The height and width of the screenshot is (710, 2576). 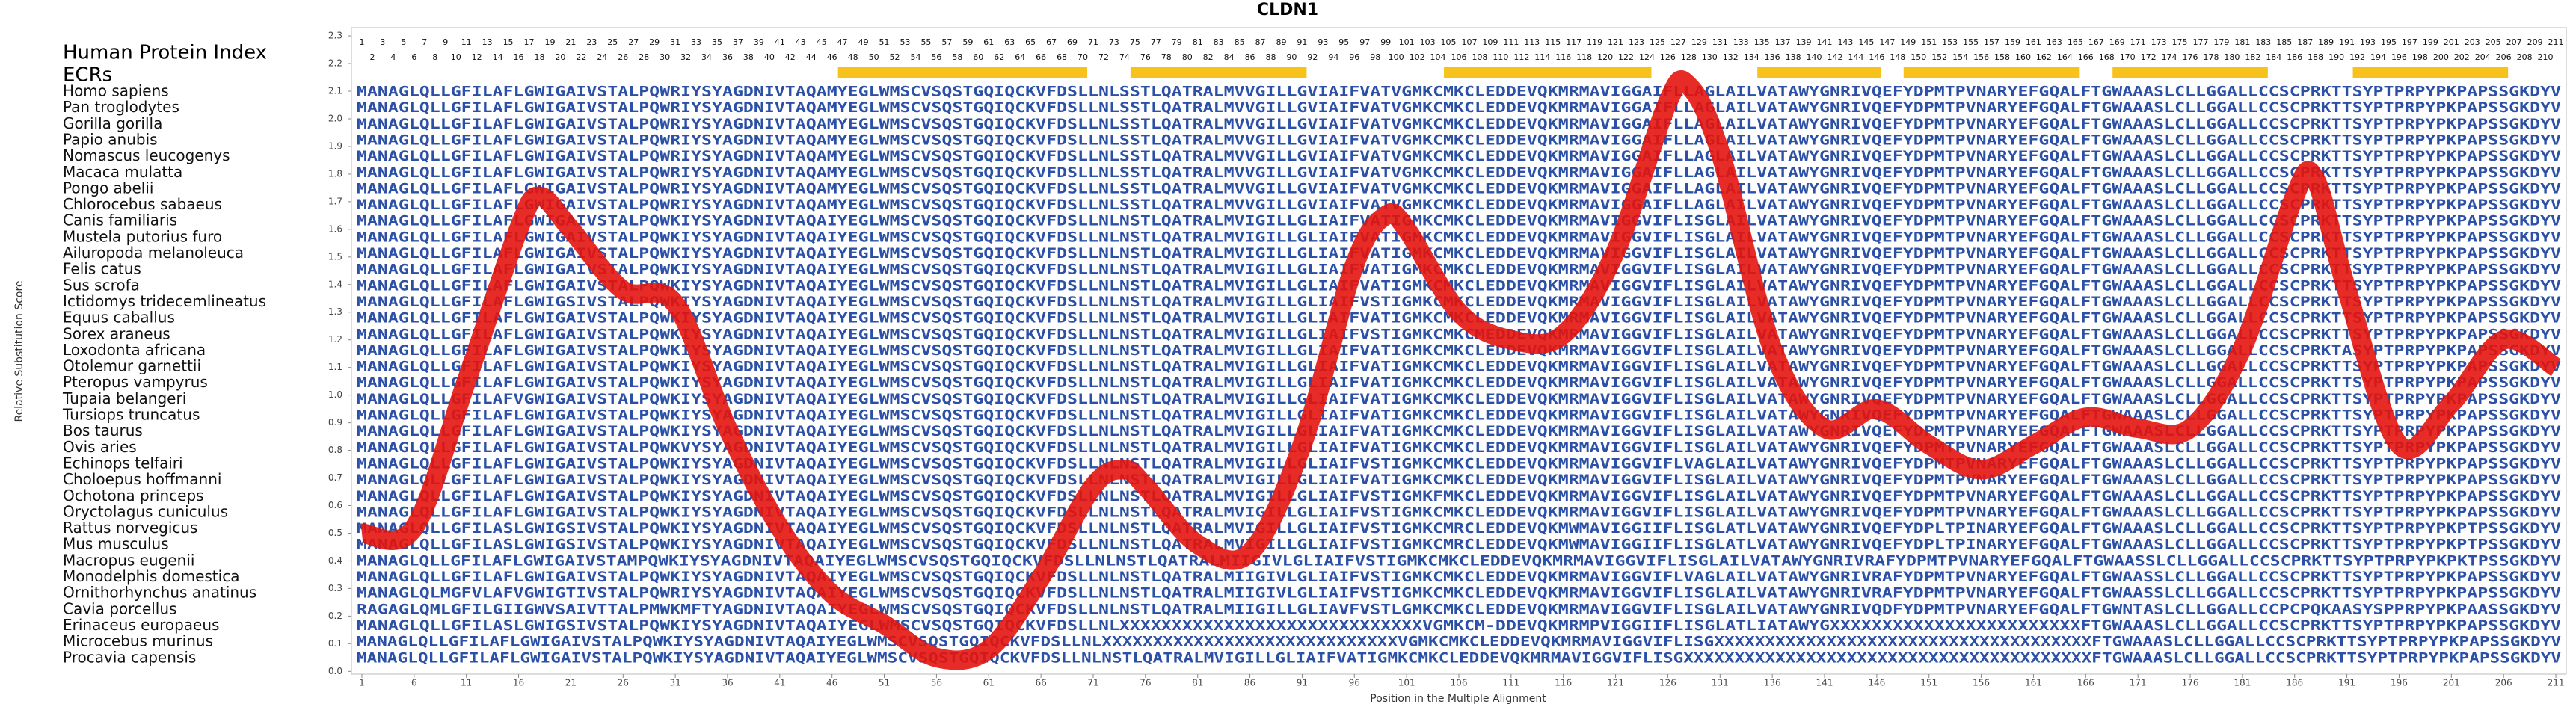 What do you see at coordinates (2023, 57) in the screenshot?
I see `position-number: 160` at bounding box center [2023, 57].